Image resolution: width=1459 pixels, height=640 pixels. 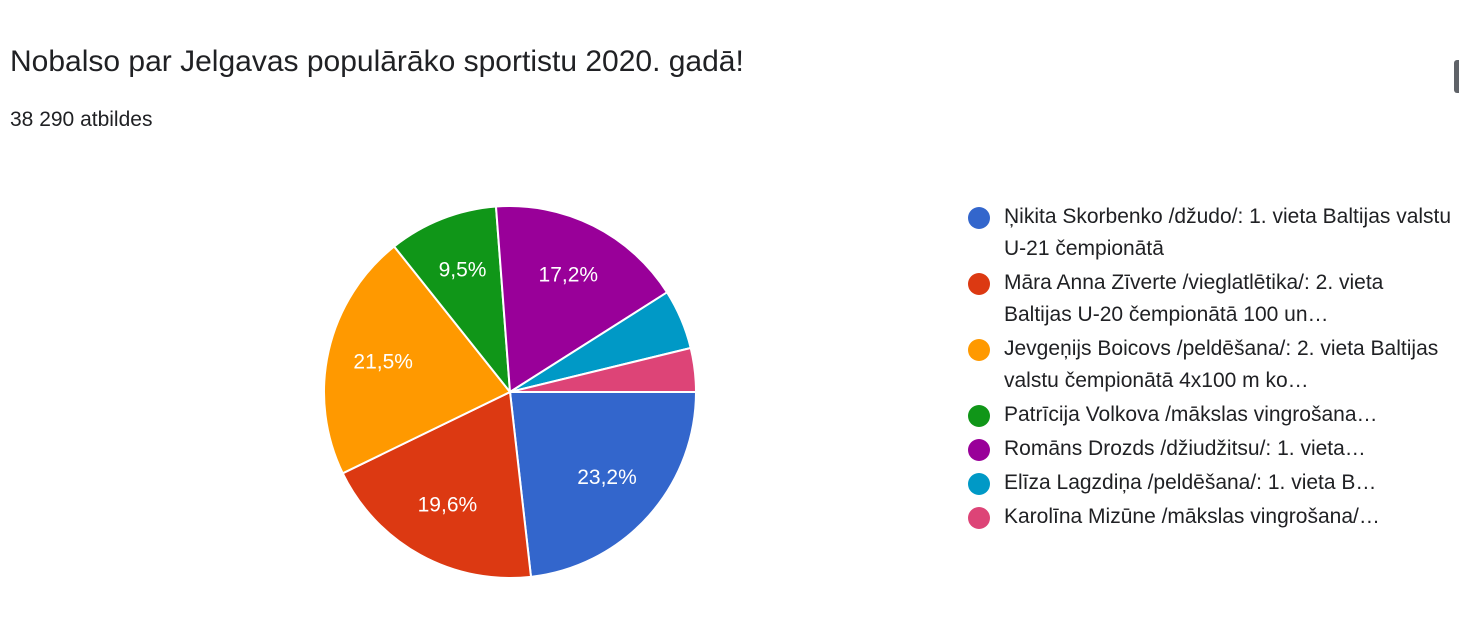 What do you see at coordinates (383, 362) in the screenshot?
I see `pie-slice-label: 21,5%` at bounding box center [383, 362].